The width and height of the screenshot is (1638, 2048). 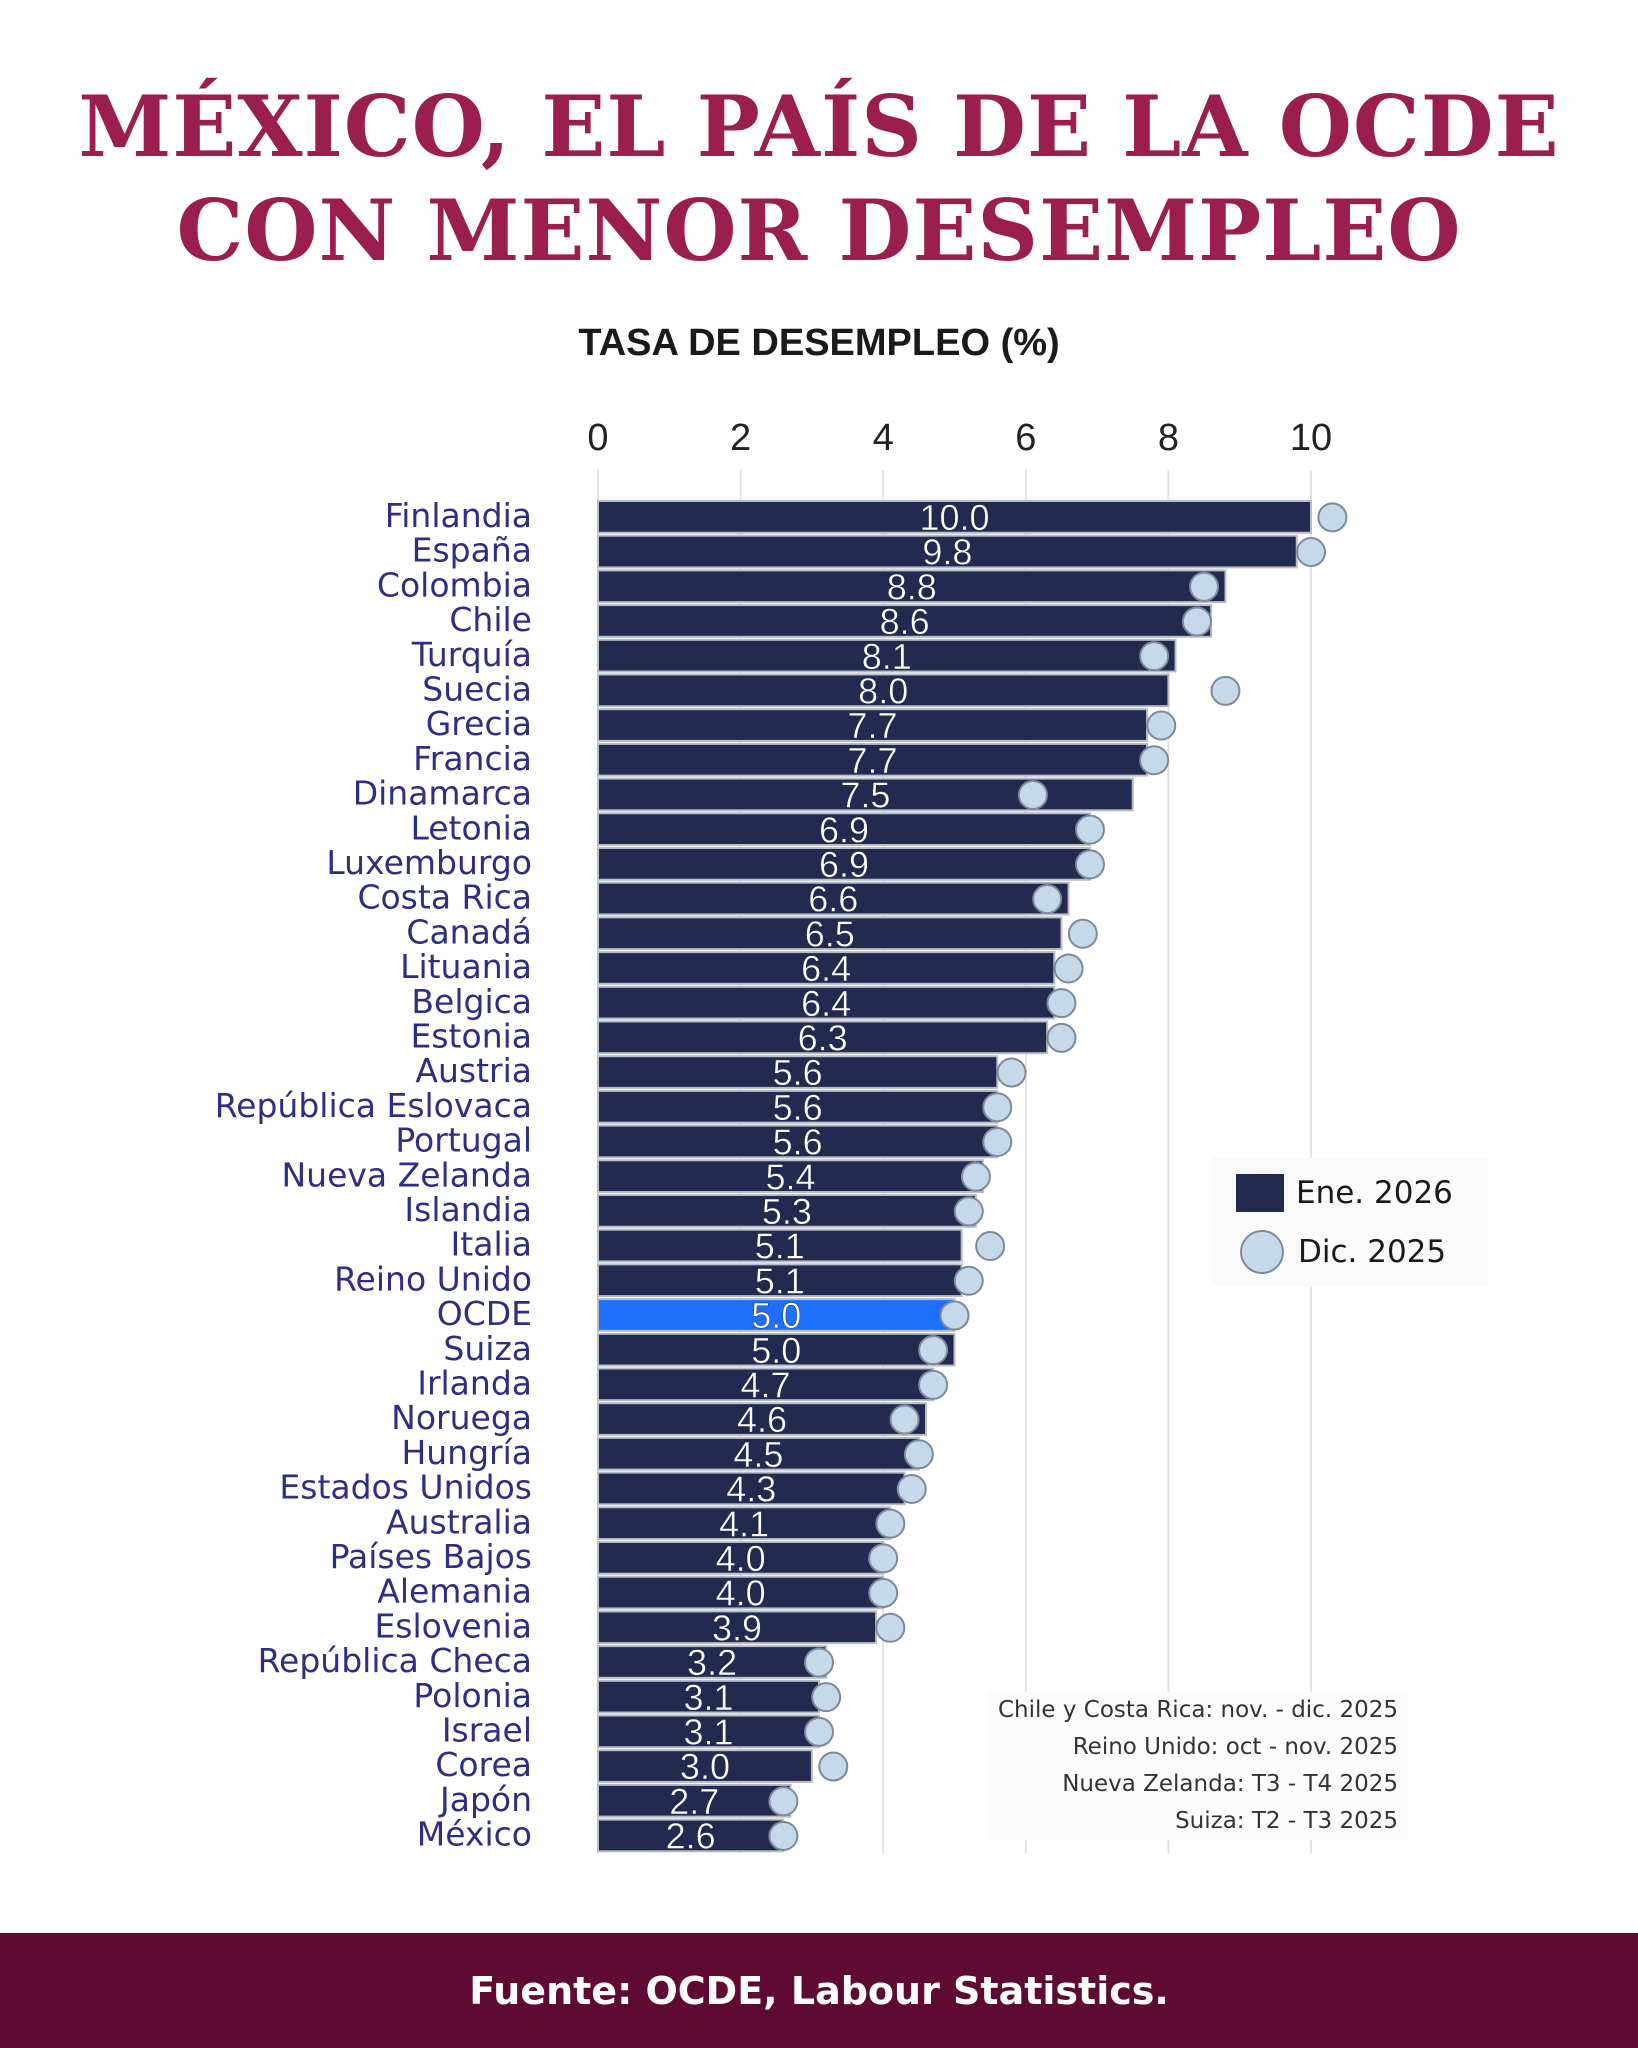 I want to click on category-label: Suiza, so click(x=487, y=1348).